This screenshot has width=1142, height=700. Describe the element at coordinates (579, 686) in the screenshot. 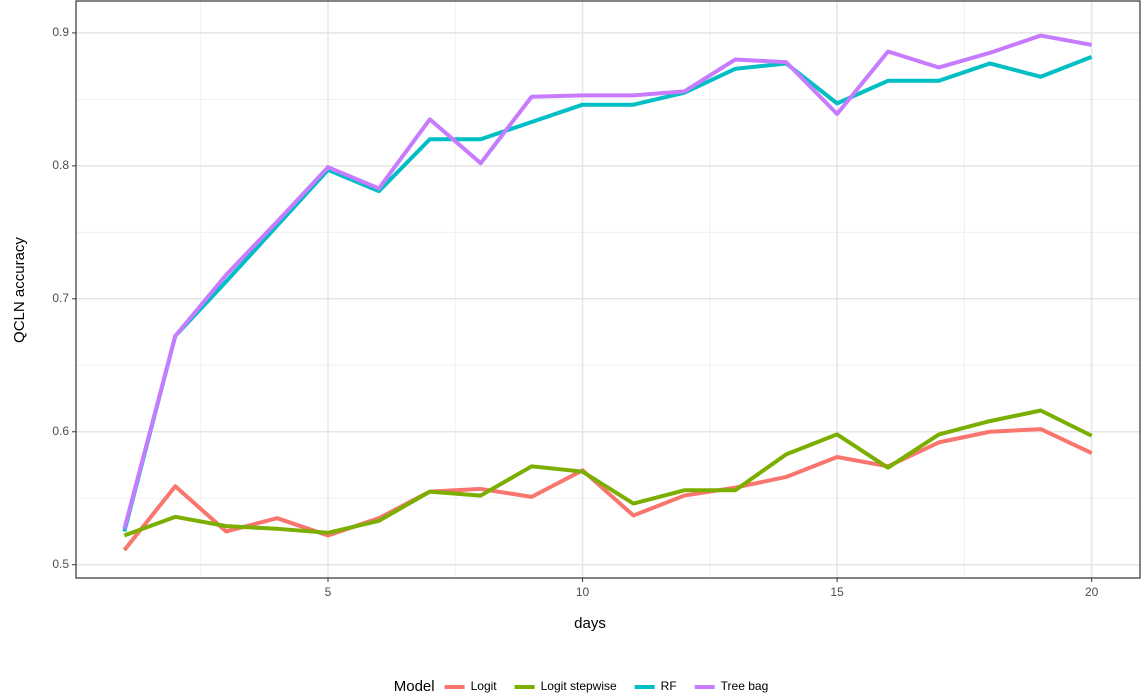

I see `legend-label: Logit stepwise` at that location.